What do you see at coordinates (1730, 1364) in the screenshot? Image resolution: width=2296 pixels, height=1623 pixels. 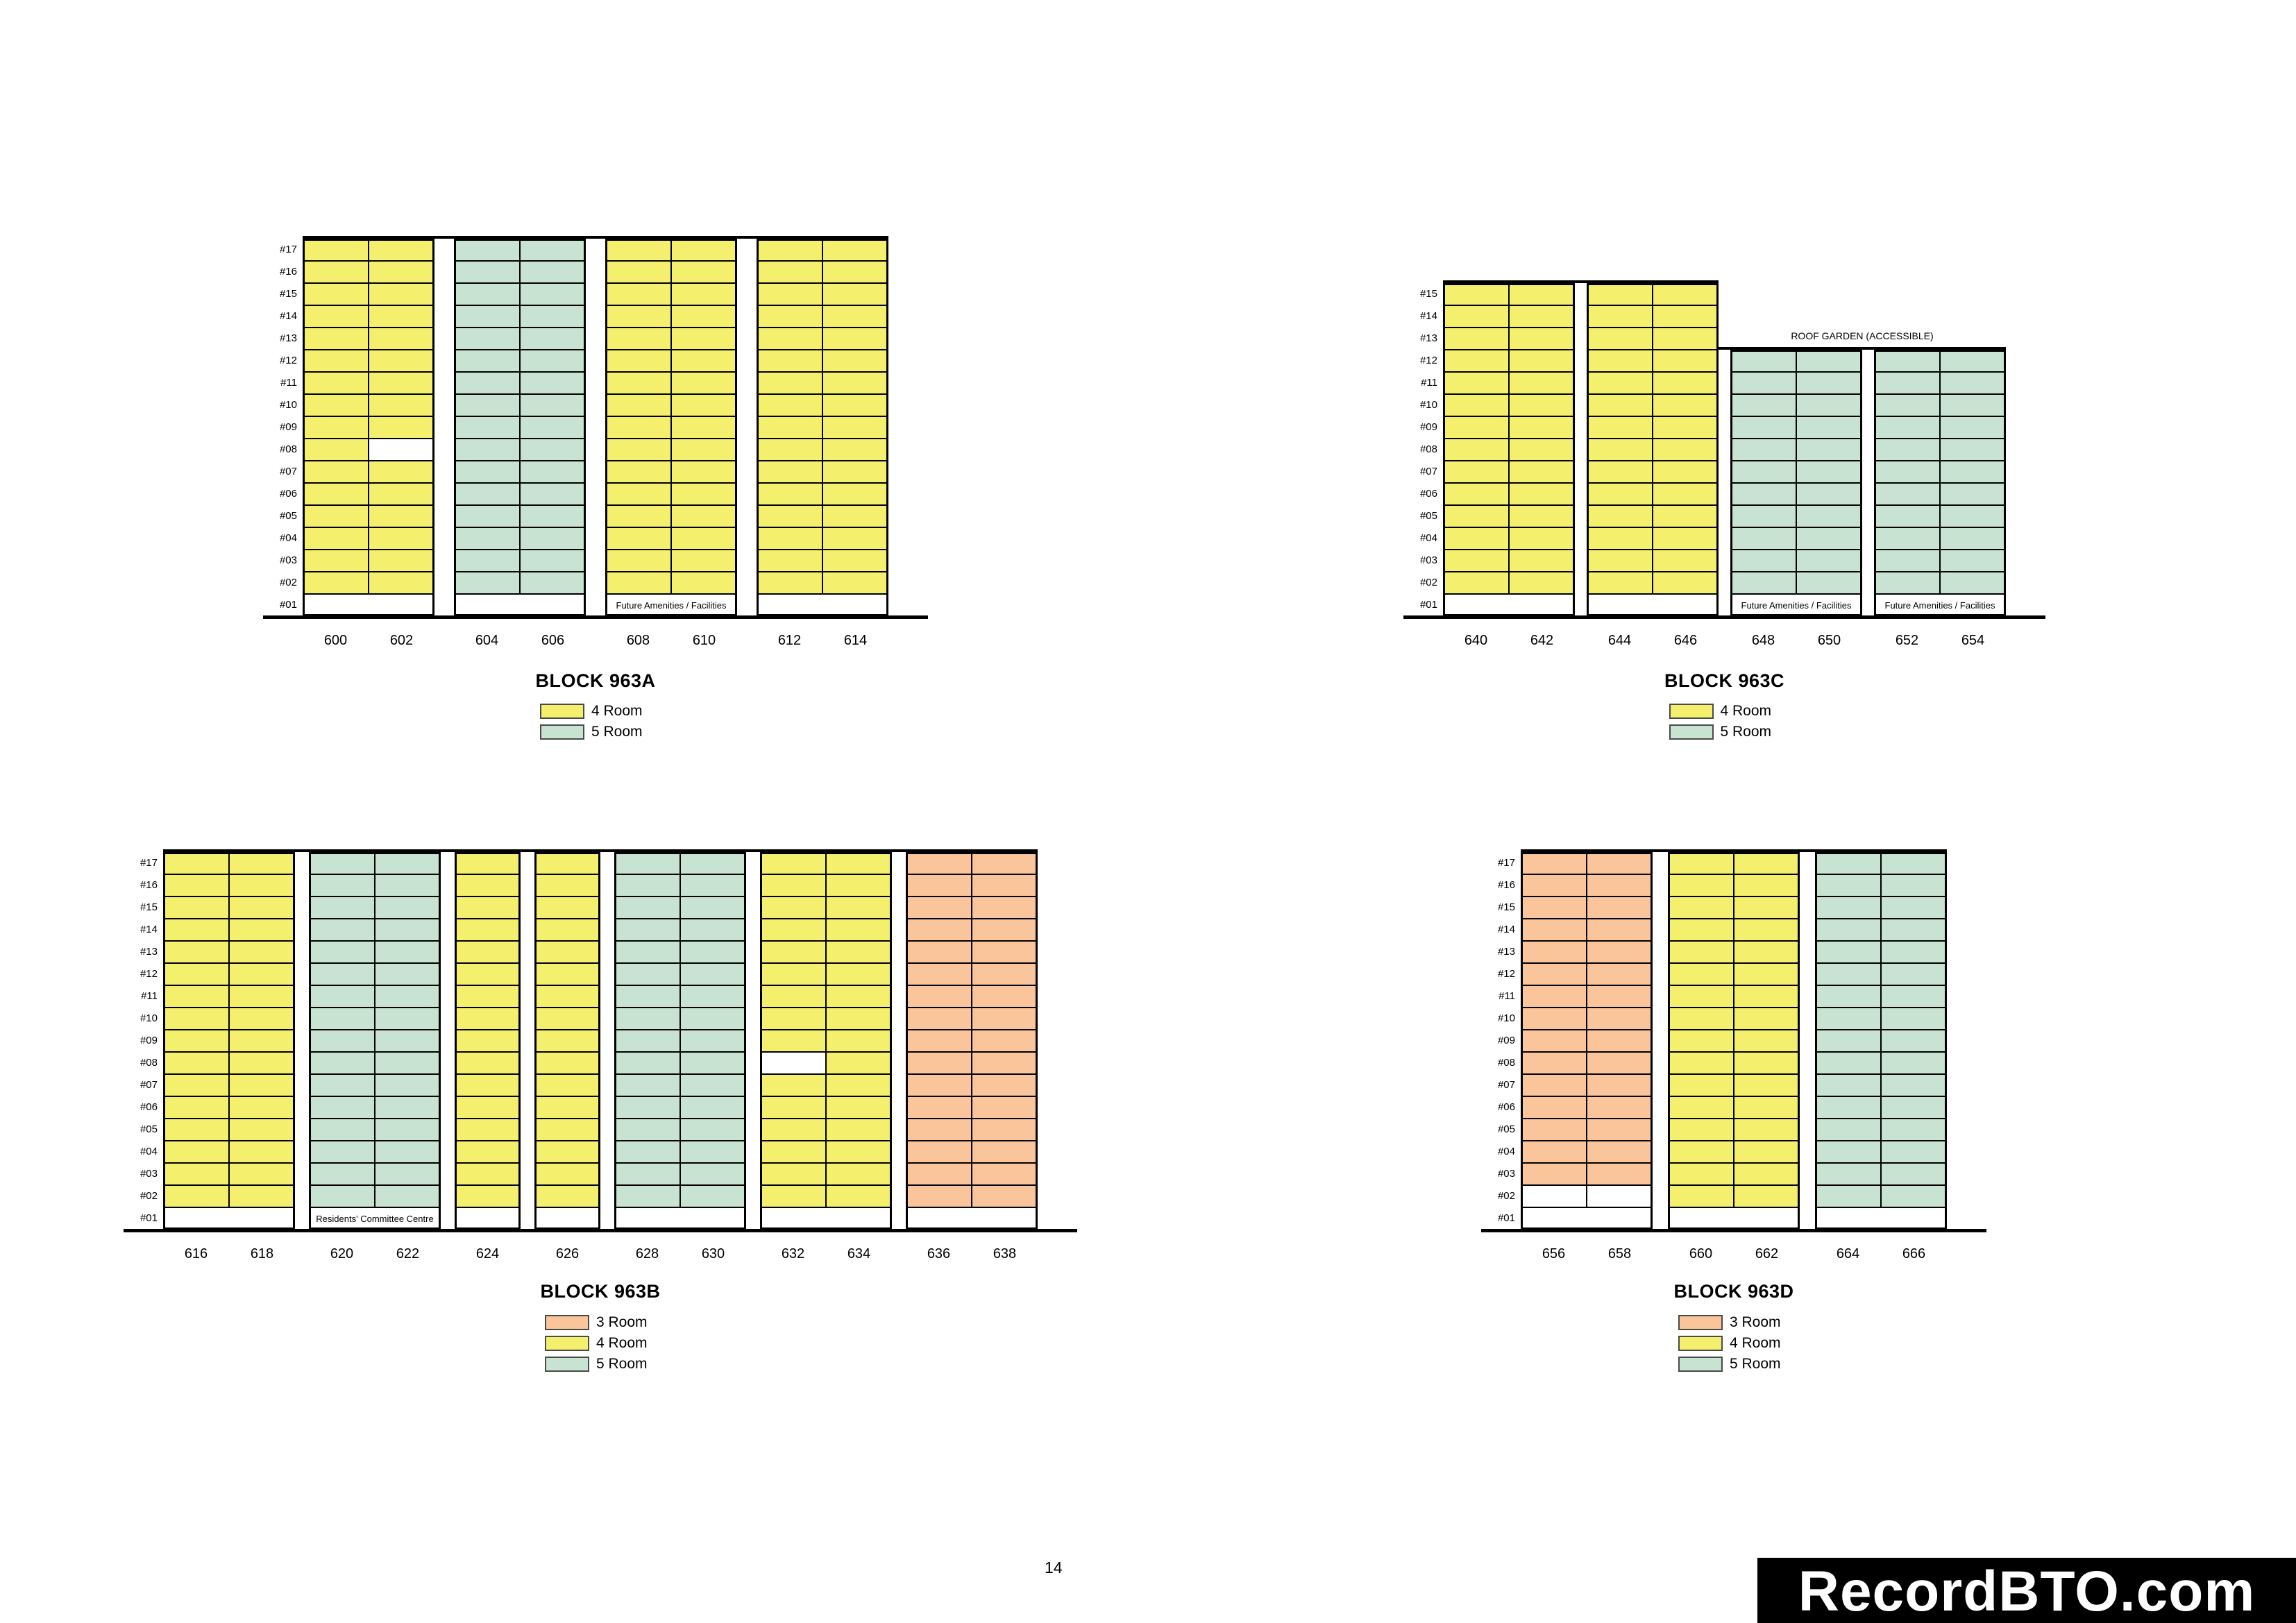 I see `legend-item-room5: 5 Room` at bounding box center [1730, 1364].